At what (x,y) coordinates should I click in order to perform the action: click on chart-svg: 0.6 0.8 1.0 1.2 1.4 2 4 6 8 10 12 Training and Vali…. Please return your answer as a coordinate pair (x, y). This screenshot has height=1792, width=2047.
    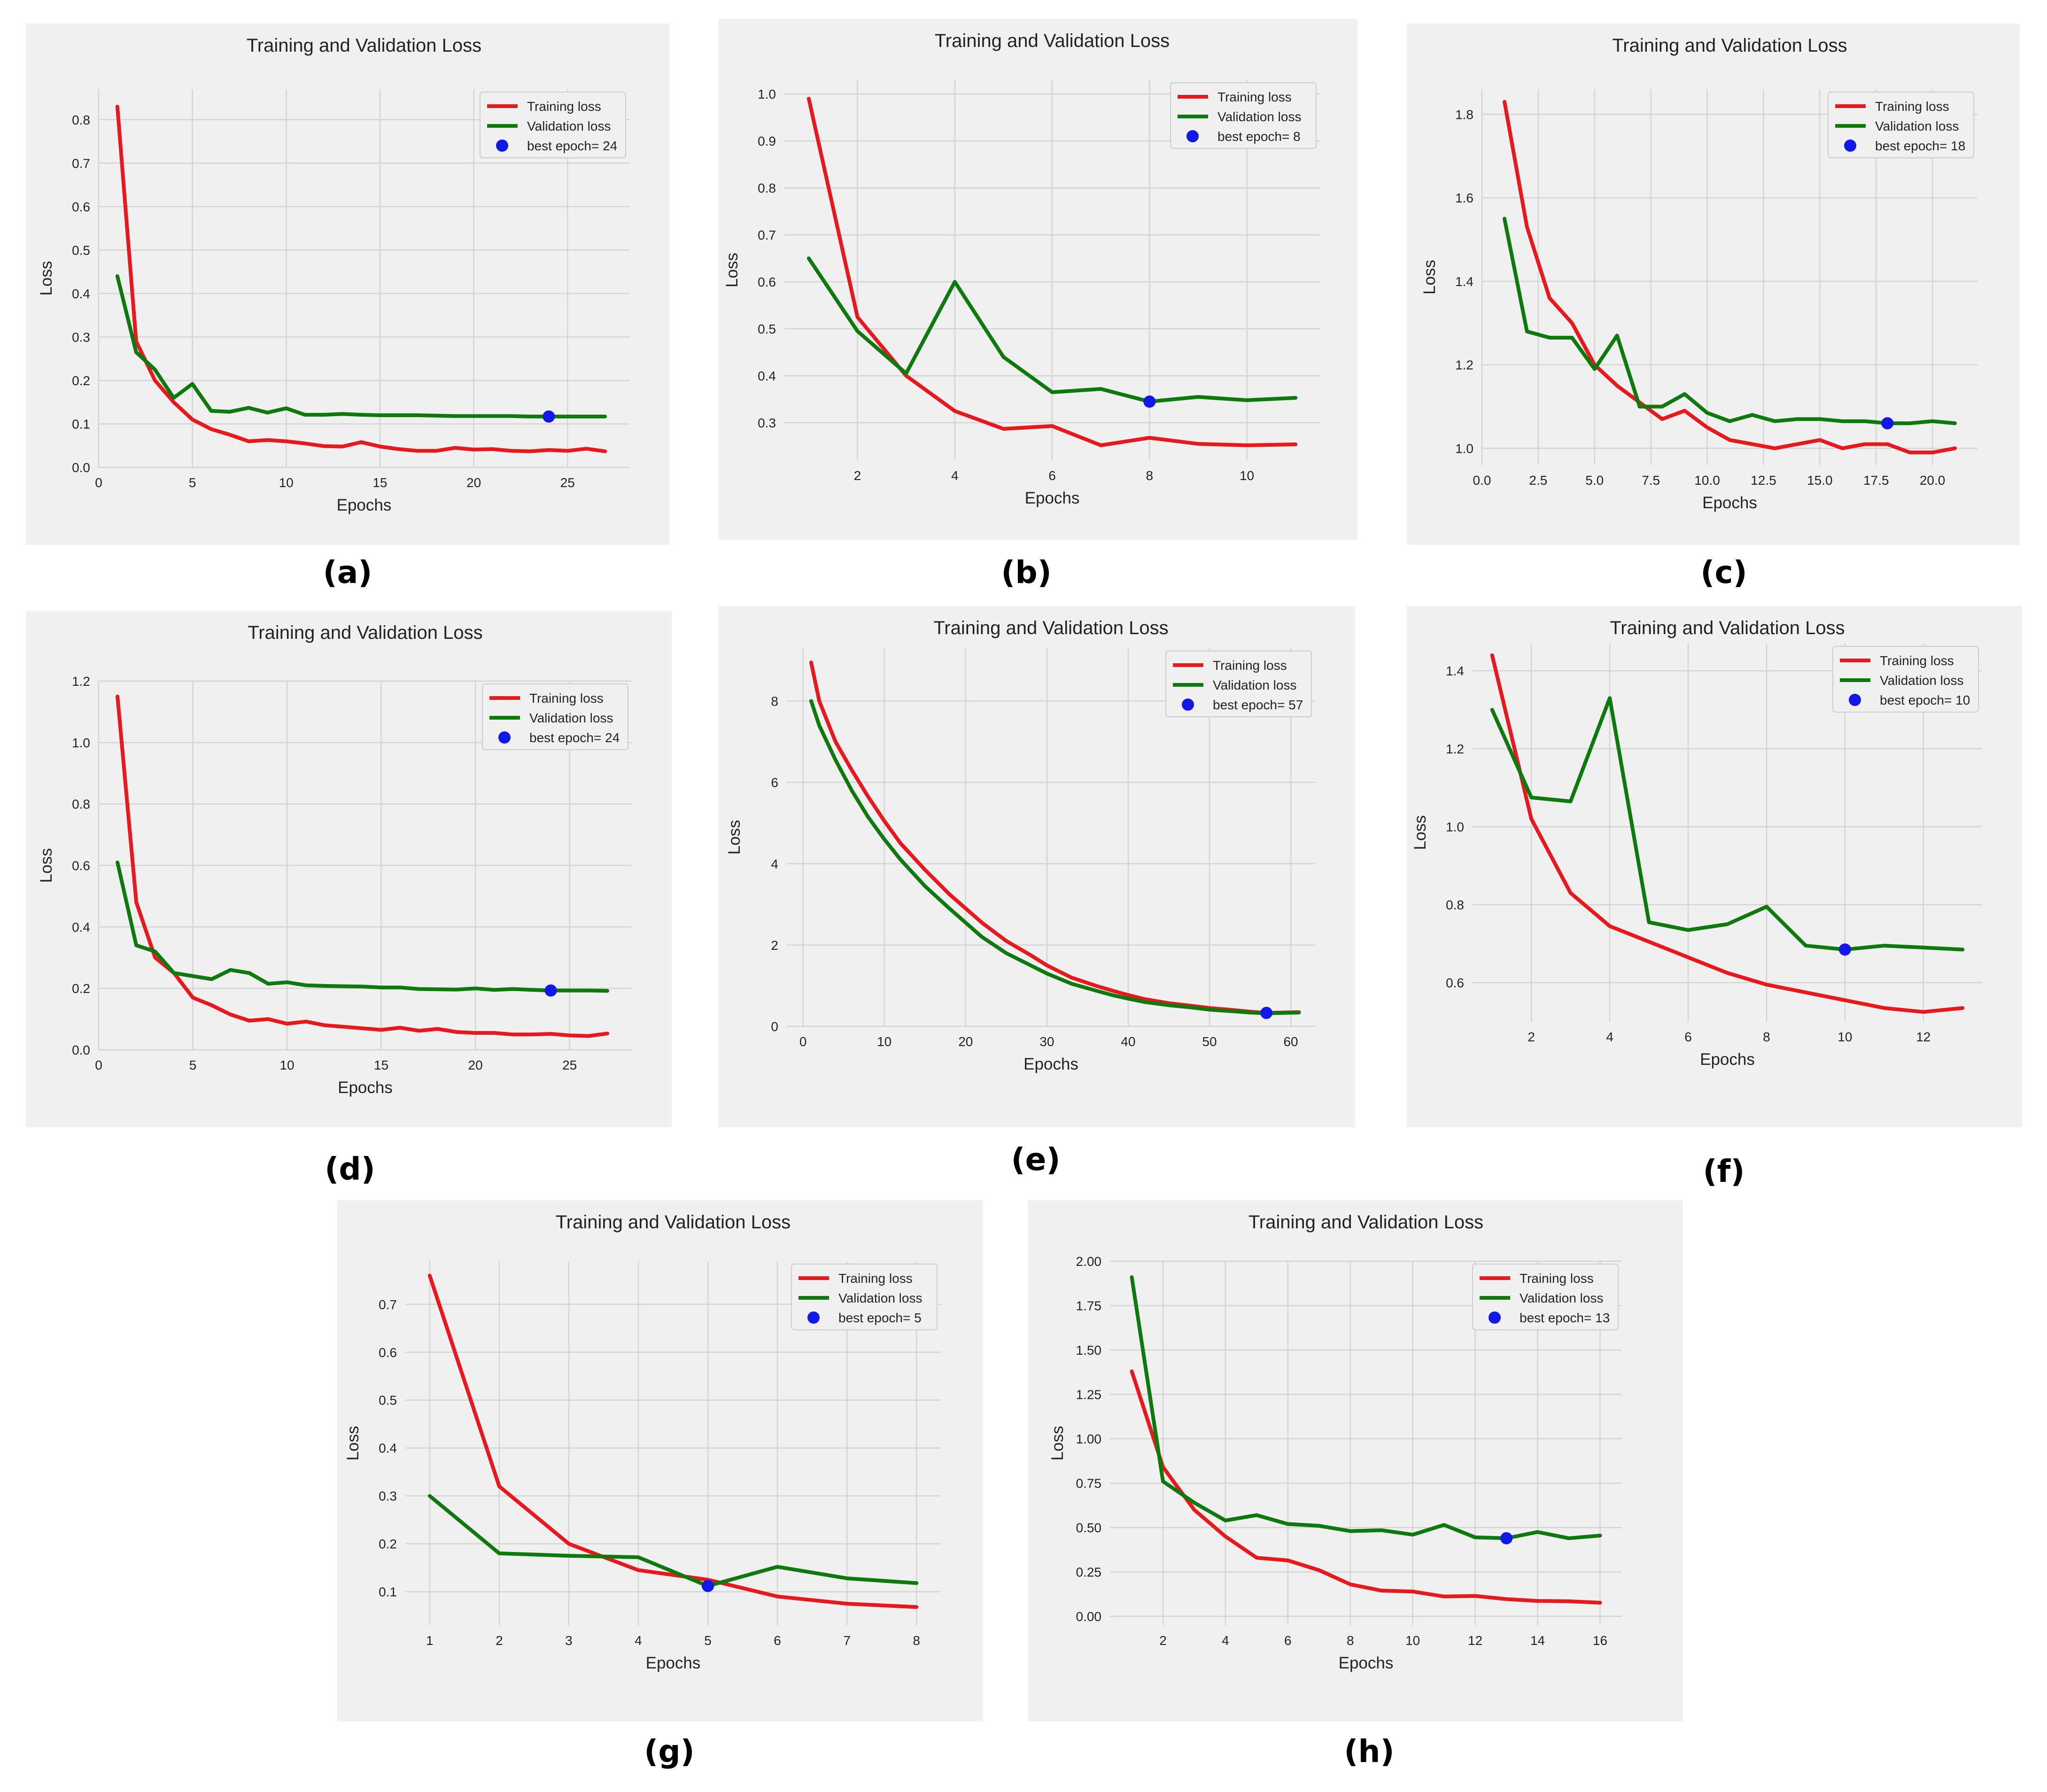
    Looking at the image, I should click on (1714, 866).